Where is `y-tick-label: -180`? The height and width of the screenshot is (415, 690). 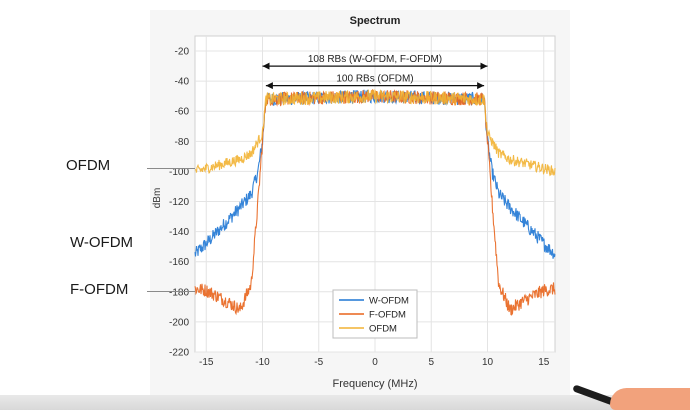 y-tick-label: -180 is located at coordinates (179, 292).